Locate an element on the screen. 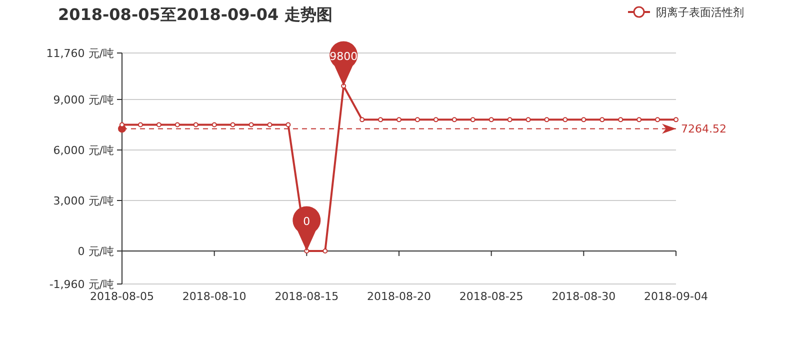 The height and width of the screenshot is (337, 798). x-tick-label: 2018-08-10 is located at coordinates (214, 296).